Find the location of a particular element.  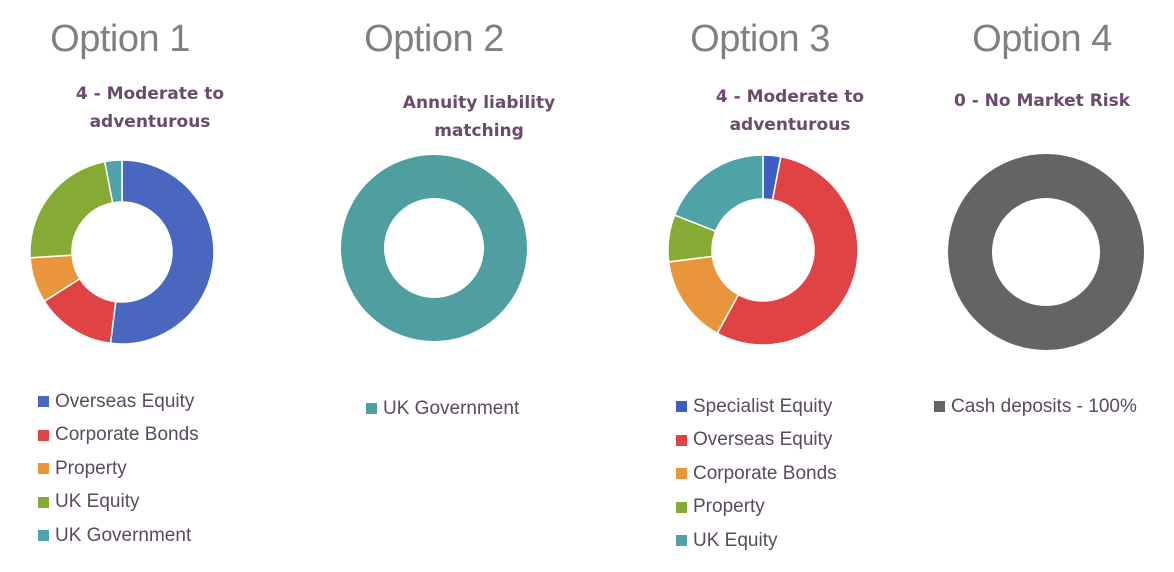

option-3-legend-item-specialist-equity: Specialist Equity is located at coordinates (756, 407).